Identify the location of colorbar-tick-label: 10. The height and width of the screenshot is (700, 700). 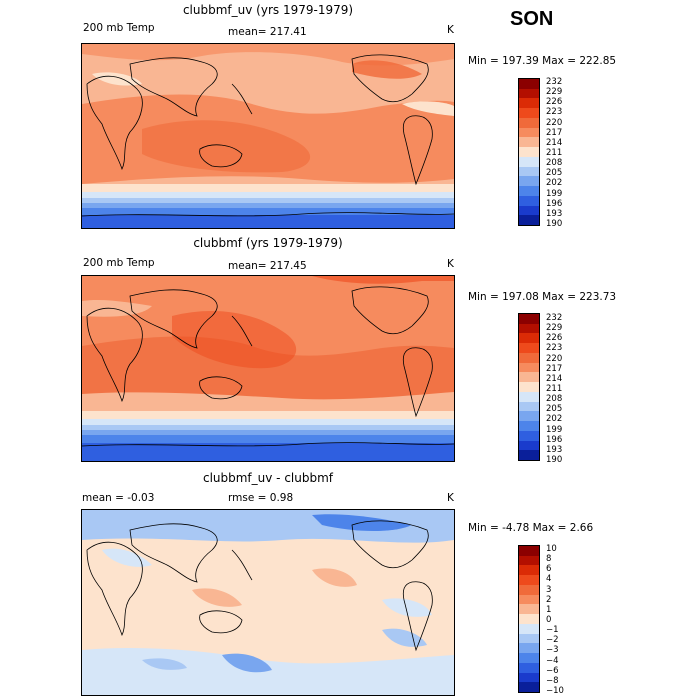
(551, 549).